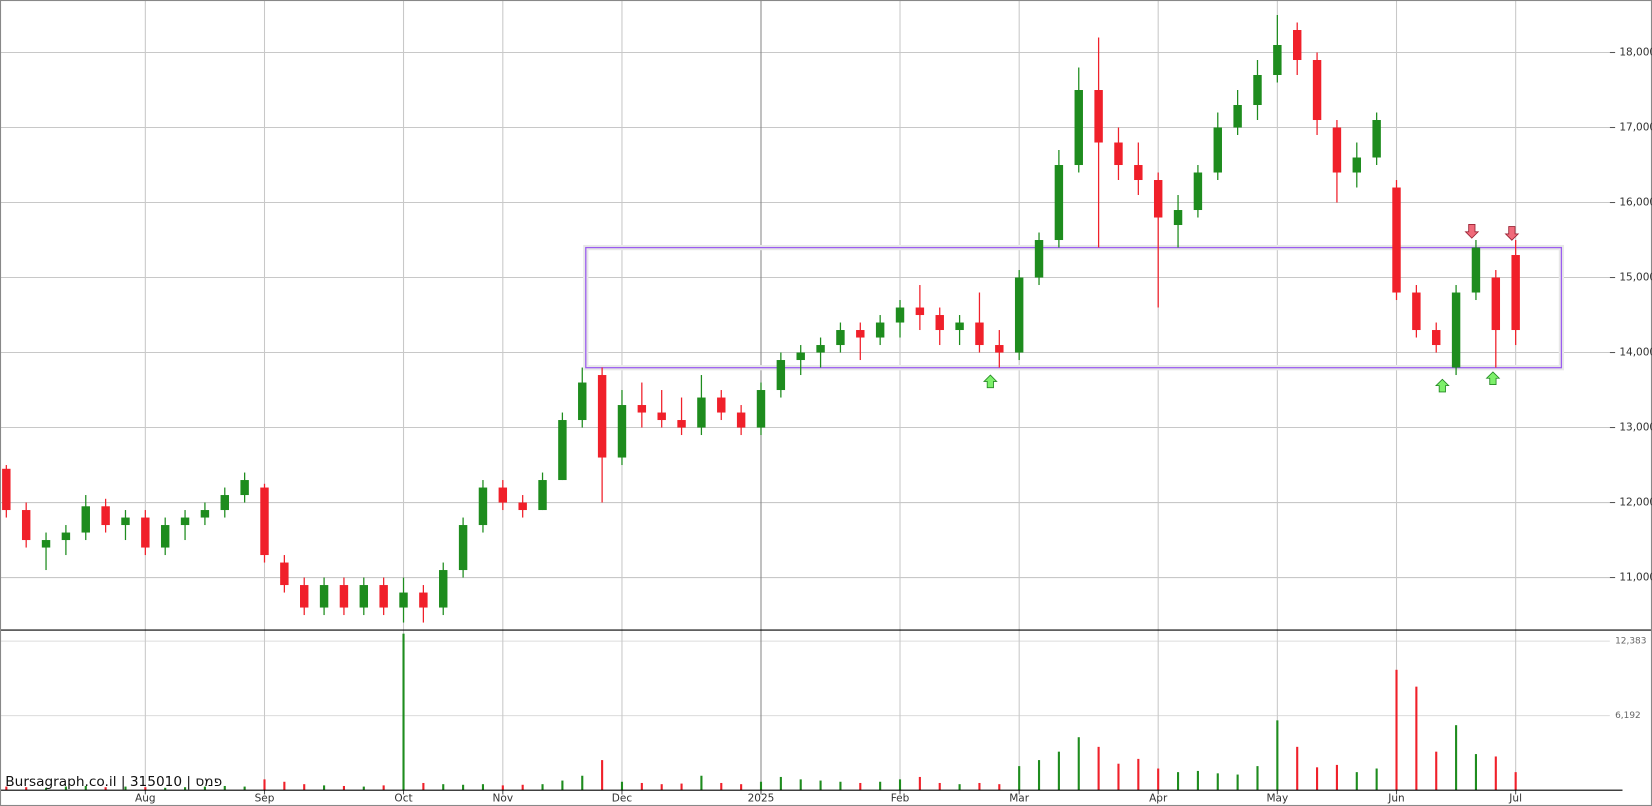 The width and height of the screenshot is (1652, 806). I want to click on volume-tick-label: 12,383, so click(1630, 642).